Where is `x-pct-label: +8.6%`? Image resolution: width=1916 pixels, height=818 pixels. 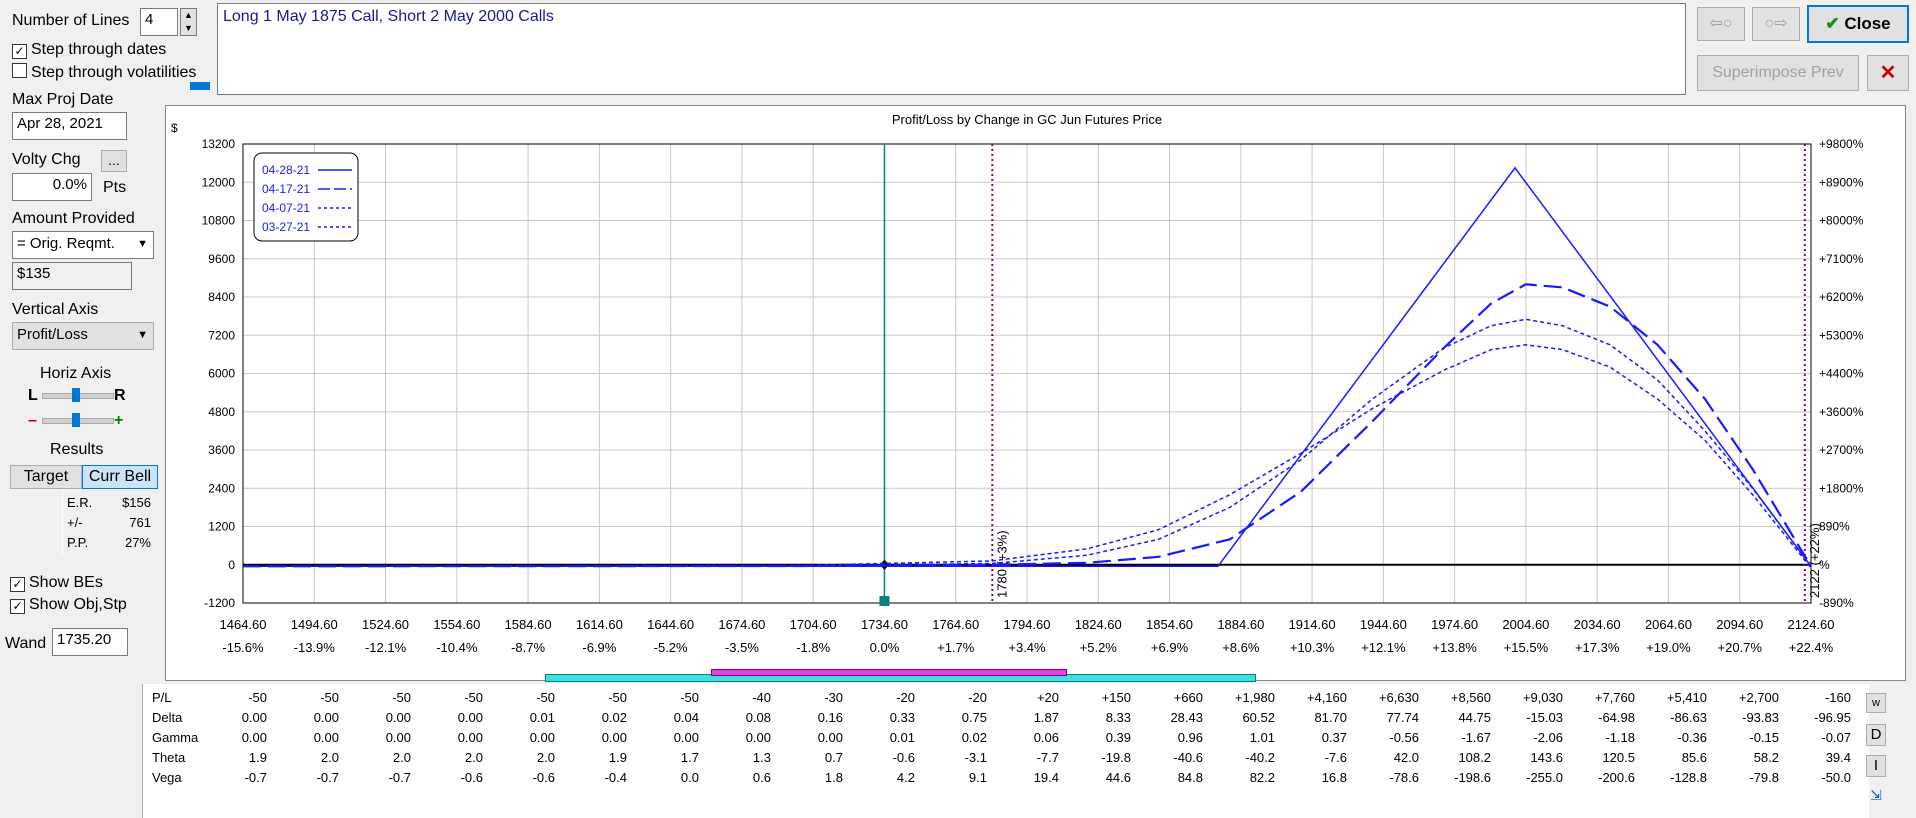
x-pct-label: +8.6% is located at coordinates (1241, 647).